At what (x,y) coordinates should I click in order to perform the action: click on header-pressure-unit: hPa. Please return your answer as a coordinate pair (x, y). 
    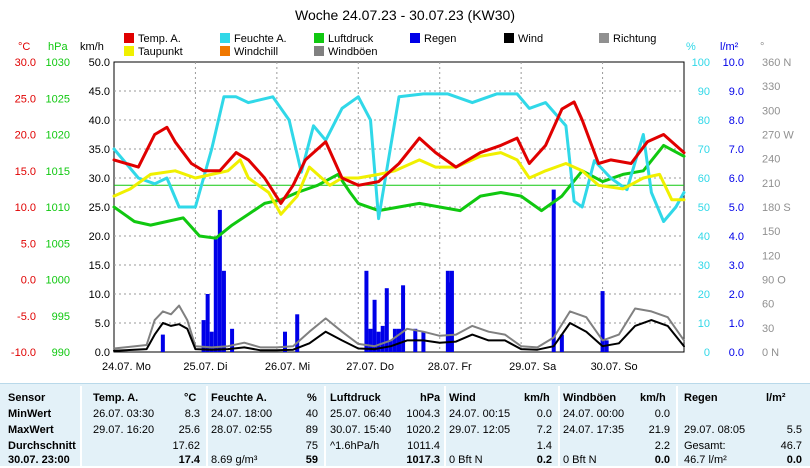
    Looking at the image, I should click on (430, 398).